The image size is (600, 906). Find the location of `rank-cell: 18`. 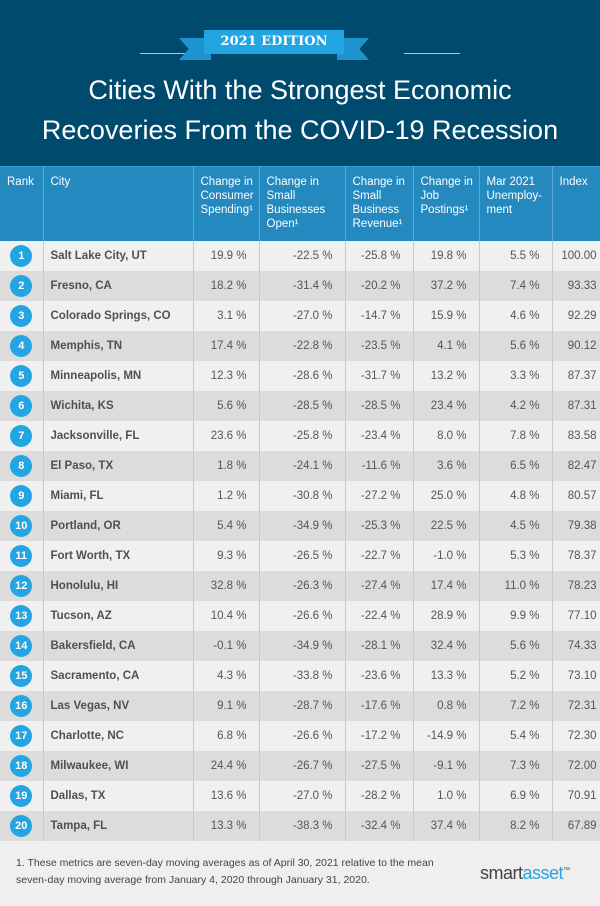

rank-cell: 18 is located at coordinates (22, 765).